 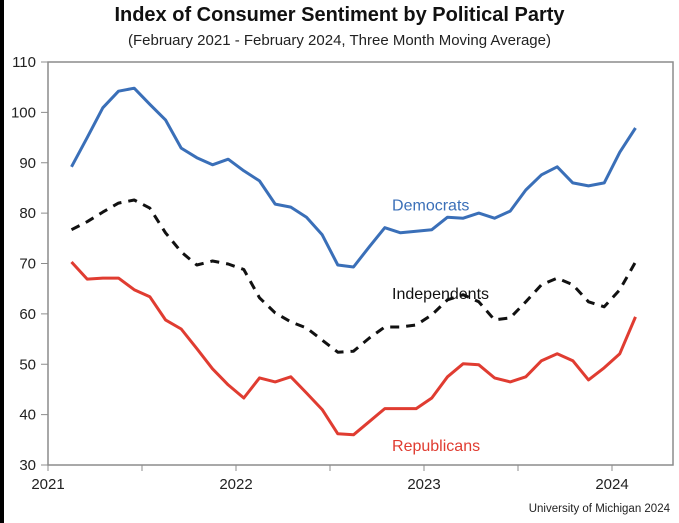 I want to click on series-labels: Democrats Independents Republicans, so click(x=440, y=326).